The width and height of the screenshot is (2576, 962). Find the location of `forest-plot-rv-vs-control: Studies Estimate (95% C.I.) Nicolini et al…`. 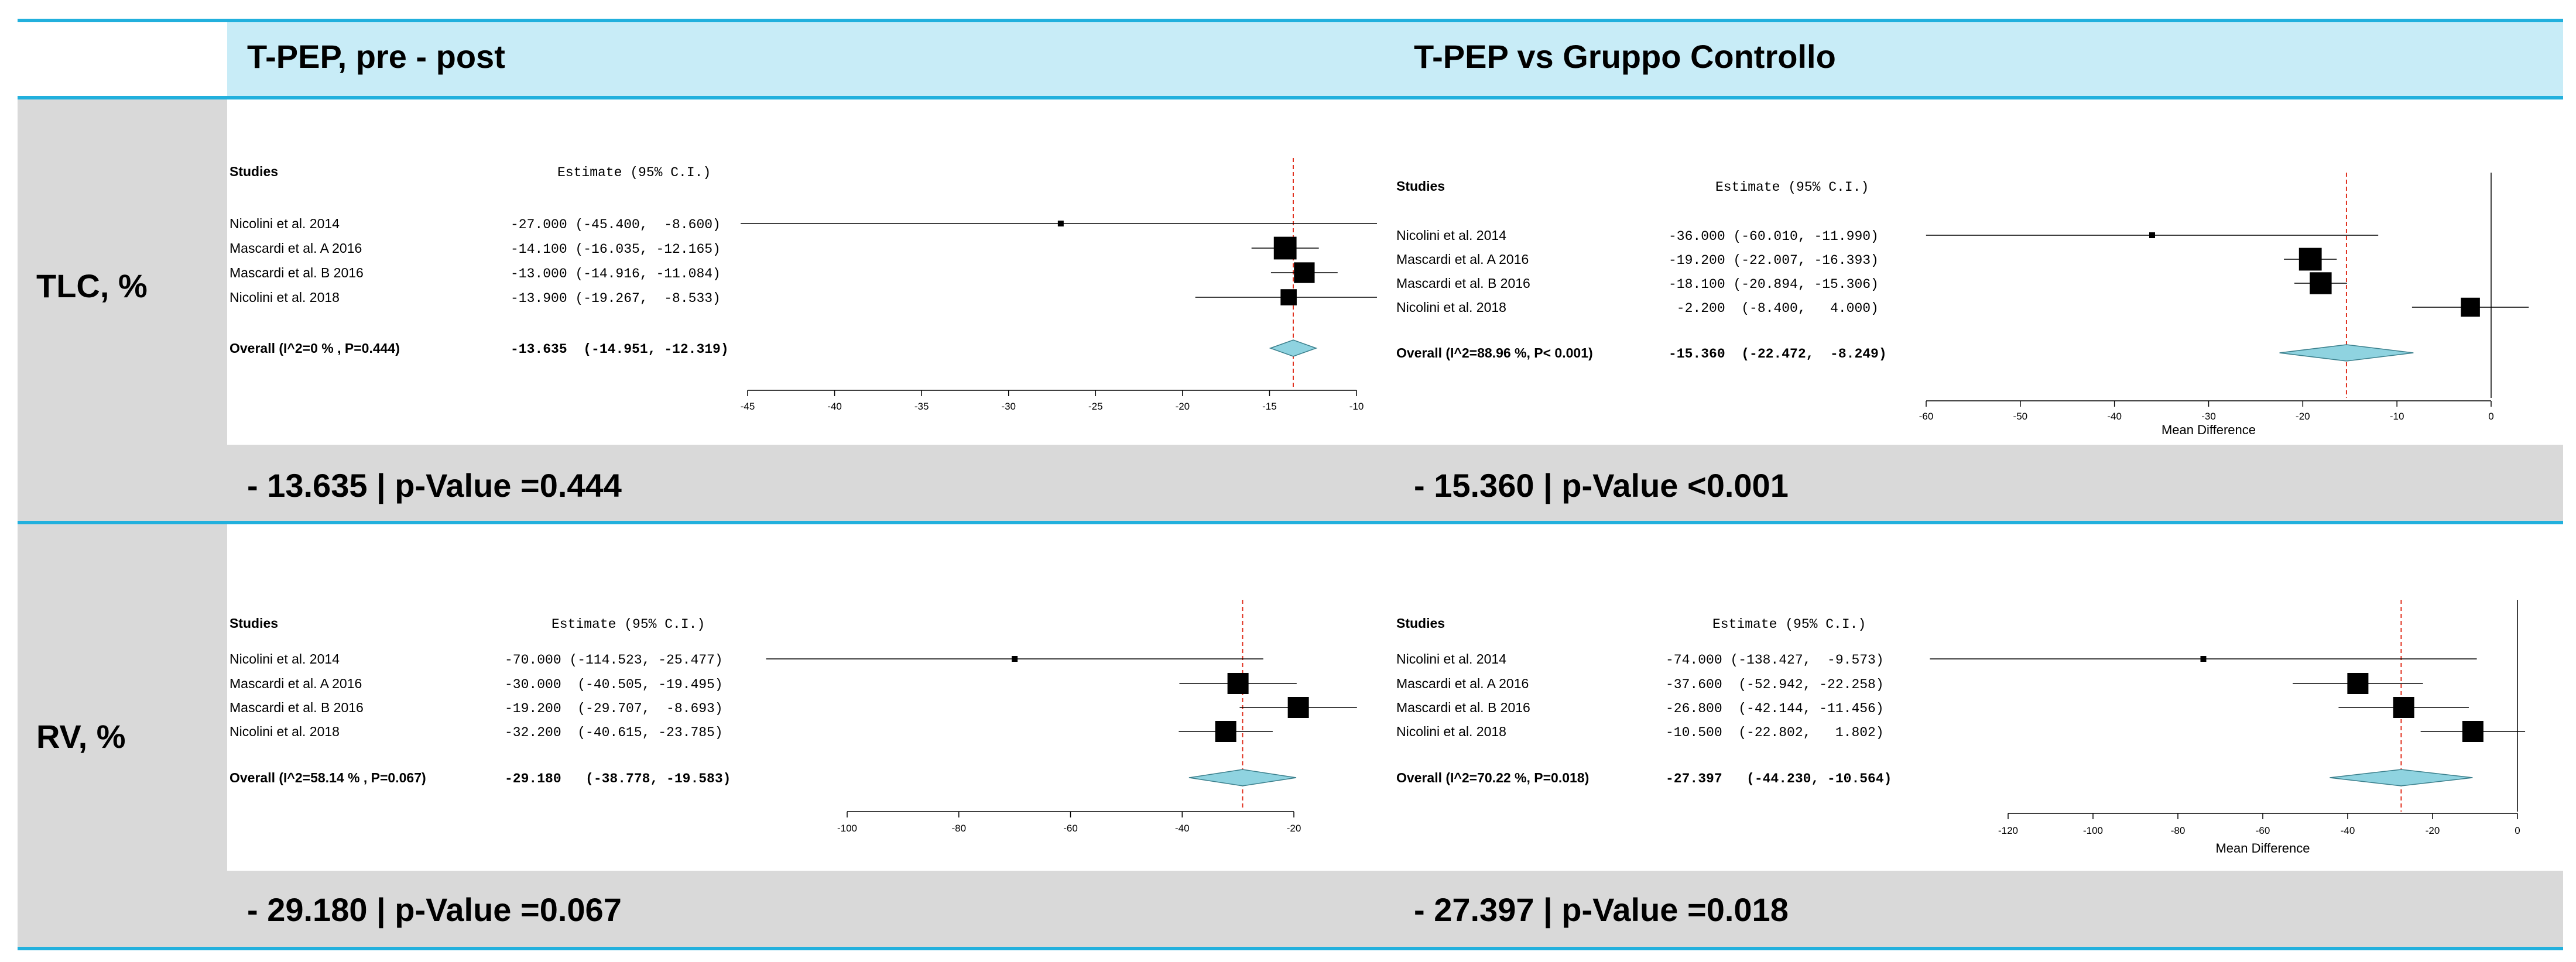

forest-plot-rv-vs-control: Studies Estimate (95% C.I.) Nicolini et al… is located at coordinates (1978, 734).